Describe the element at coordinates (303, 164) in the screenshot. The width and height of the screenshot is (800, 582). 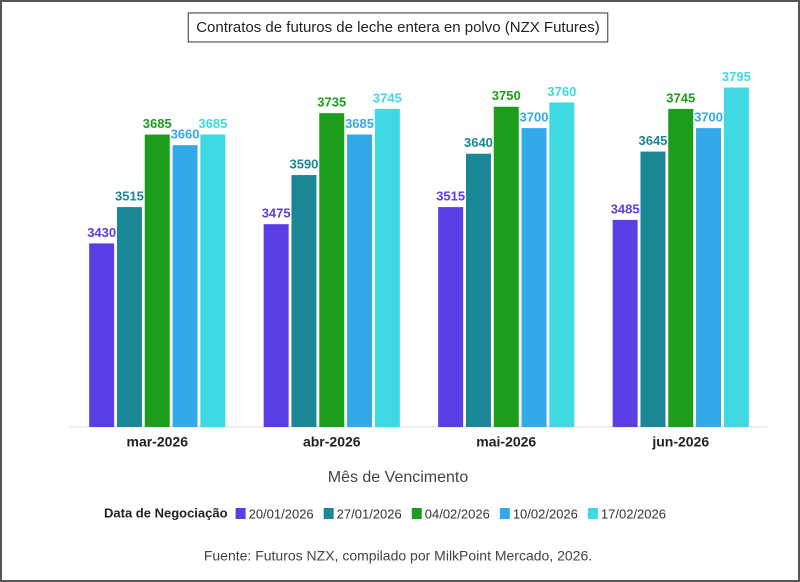
I see `data-label: 3590` at that location.